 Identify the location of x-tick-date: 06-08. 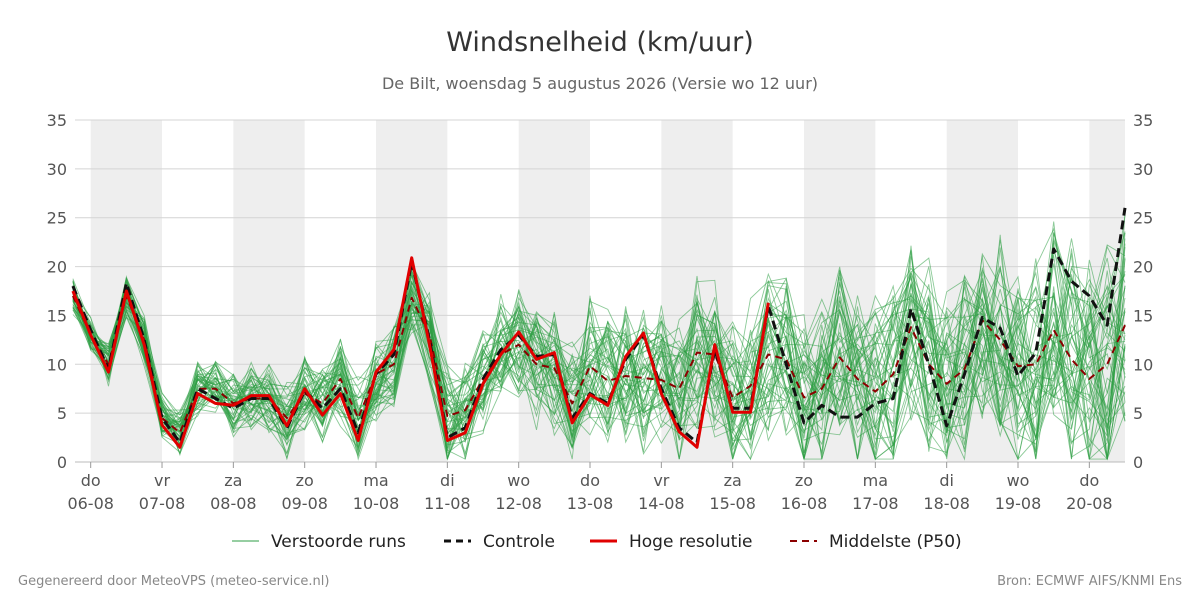
(90, 503).